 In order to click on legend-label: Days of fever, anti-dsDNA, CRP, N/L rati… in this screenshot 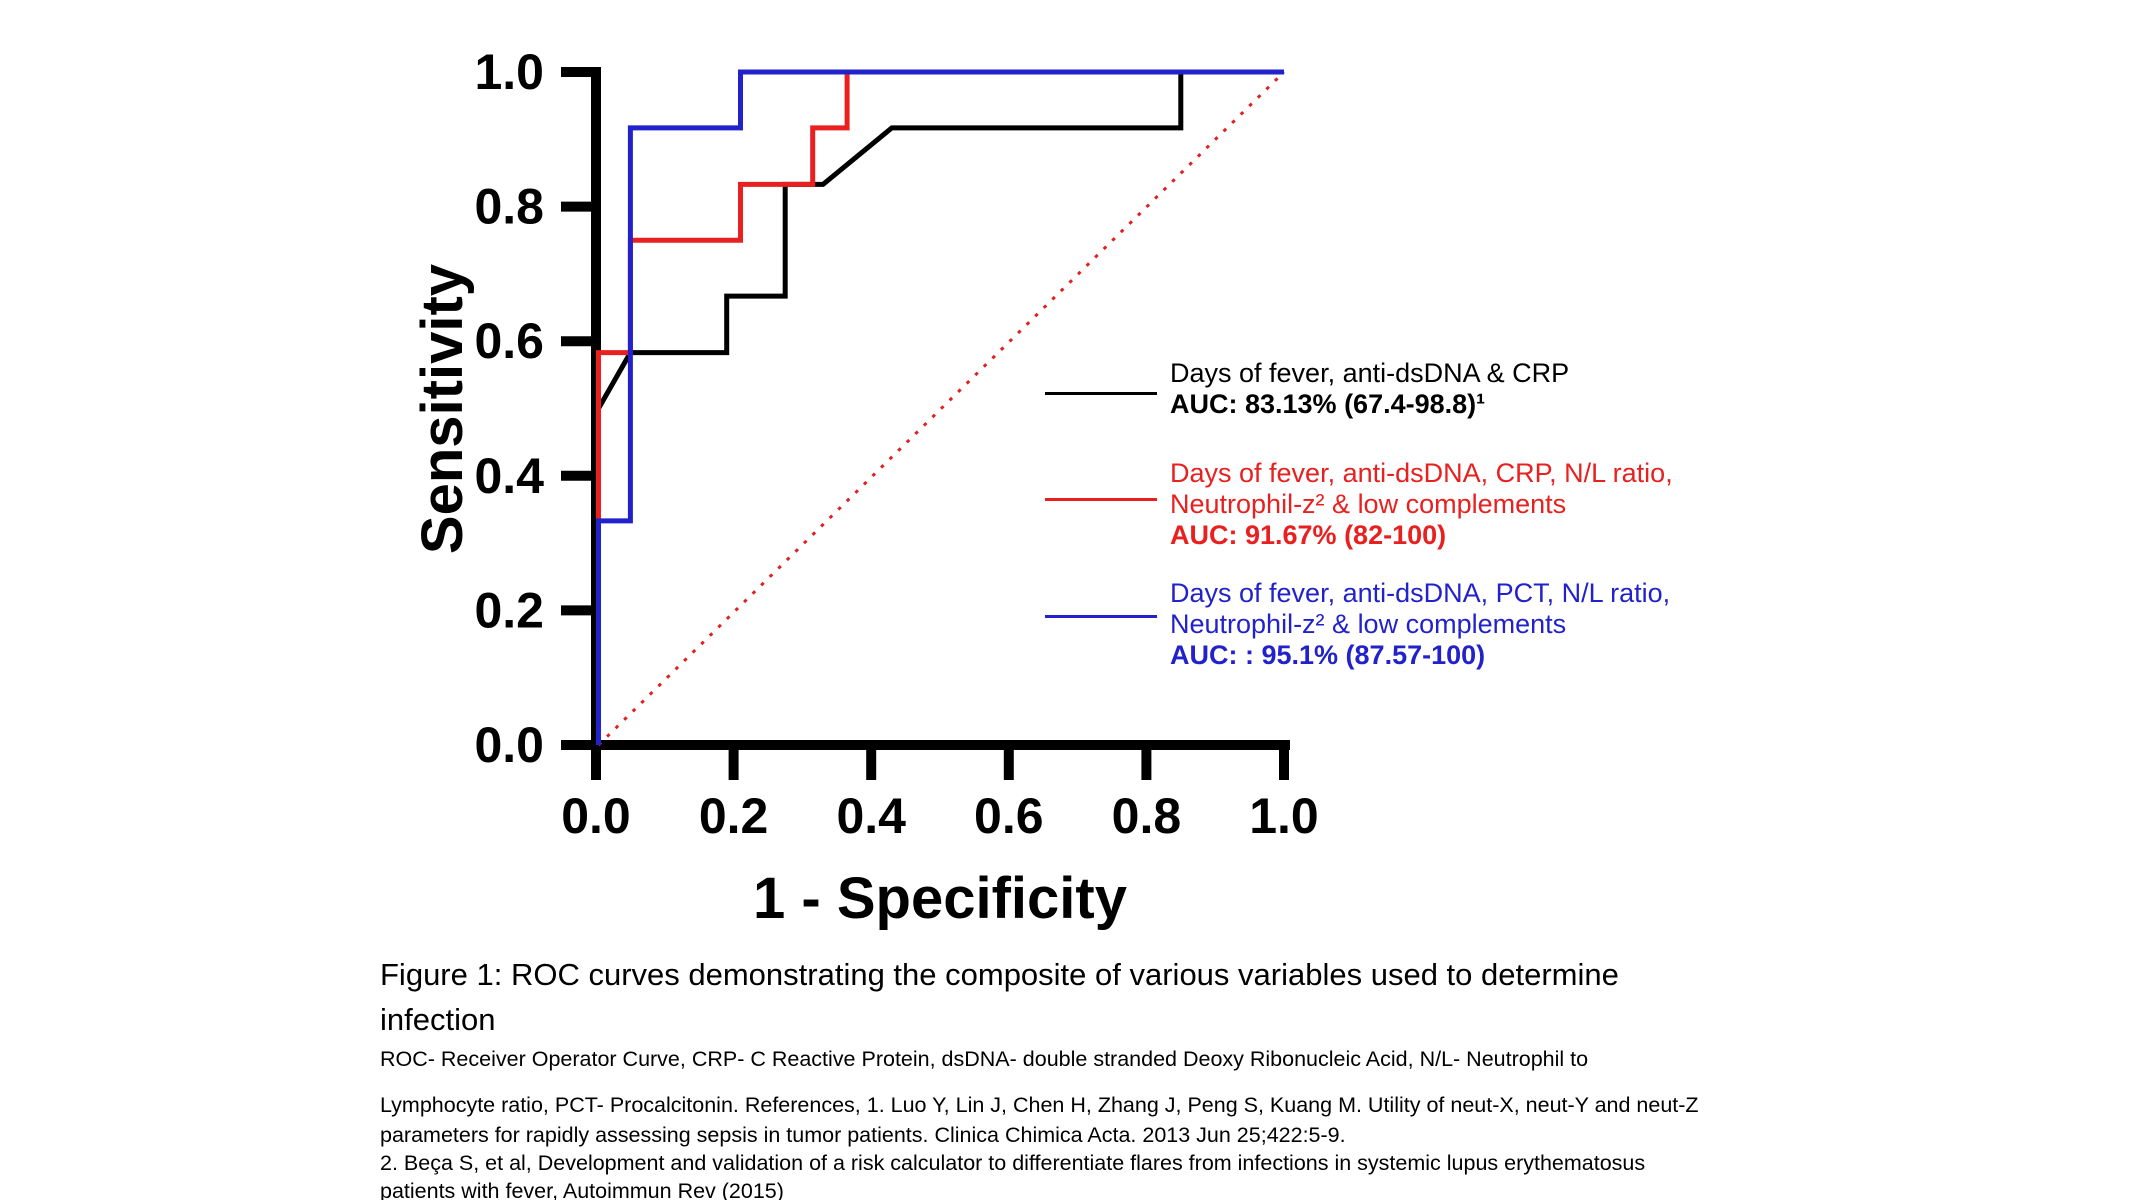, I will do `click(1421, 473)`.